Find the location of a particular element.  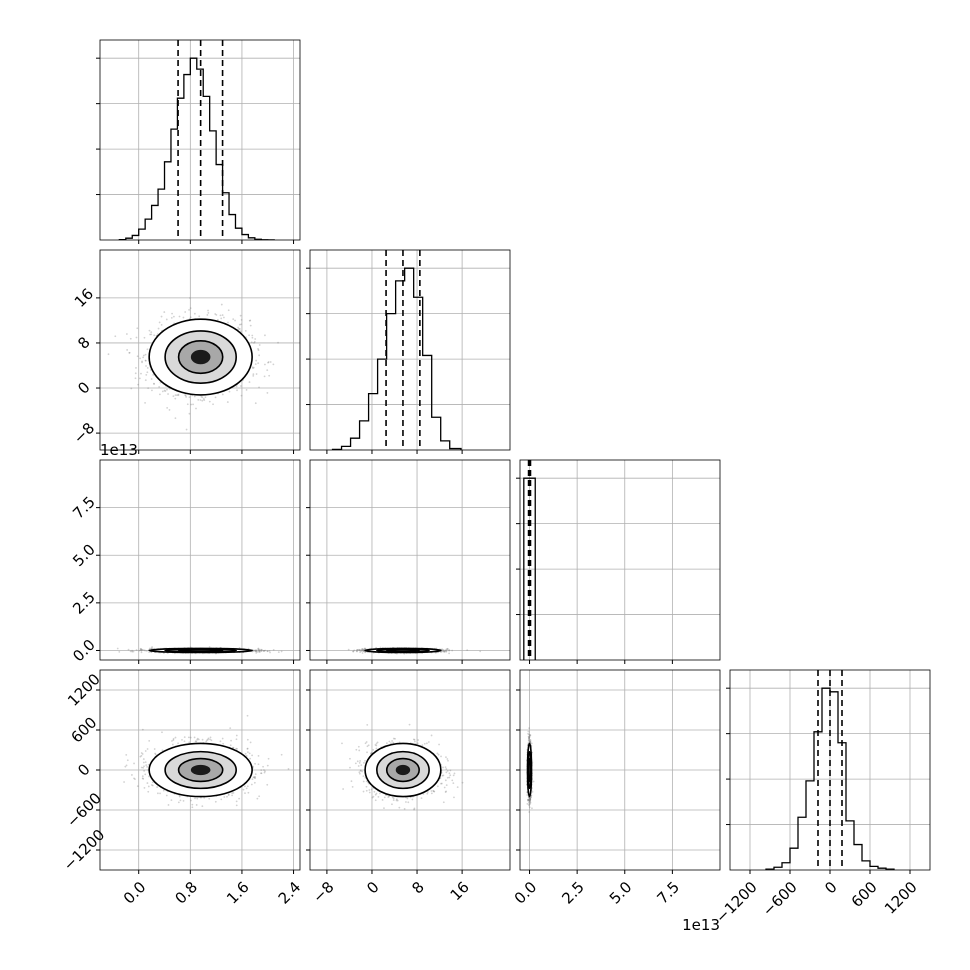

ytick-label-2-1: 2.5 is located at coordinates (84, 603).